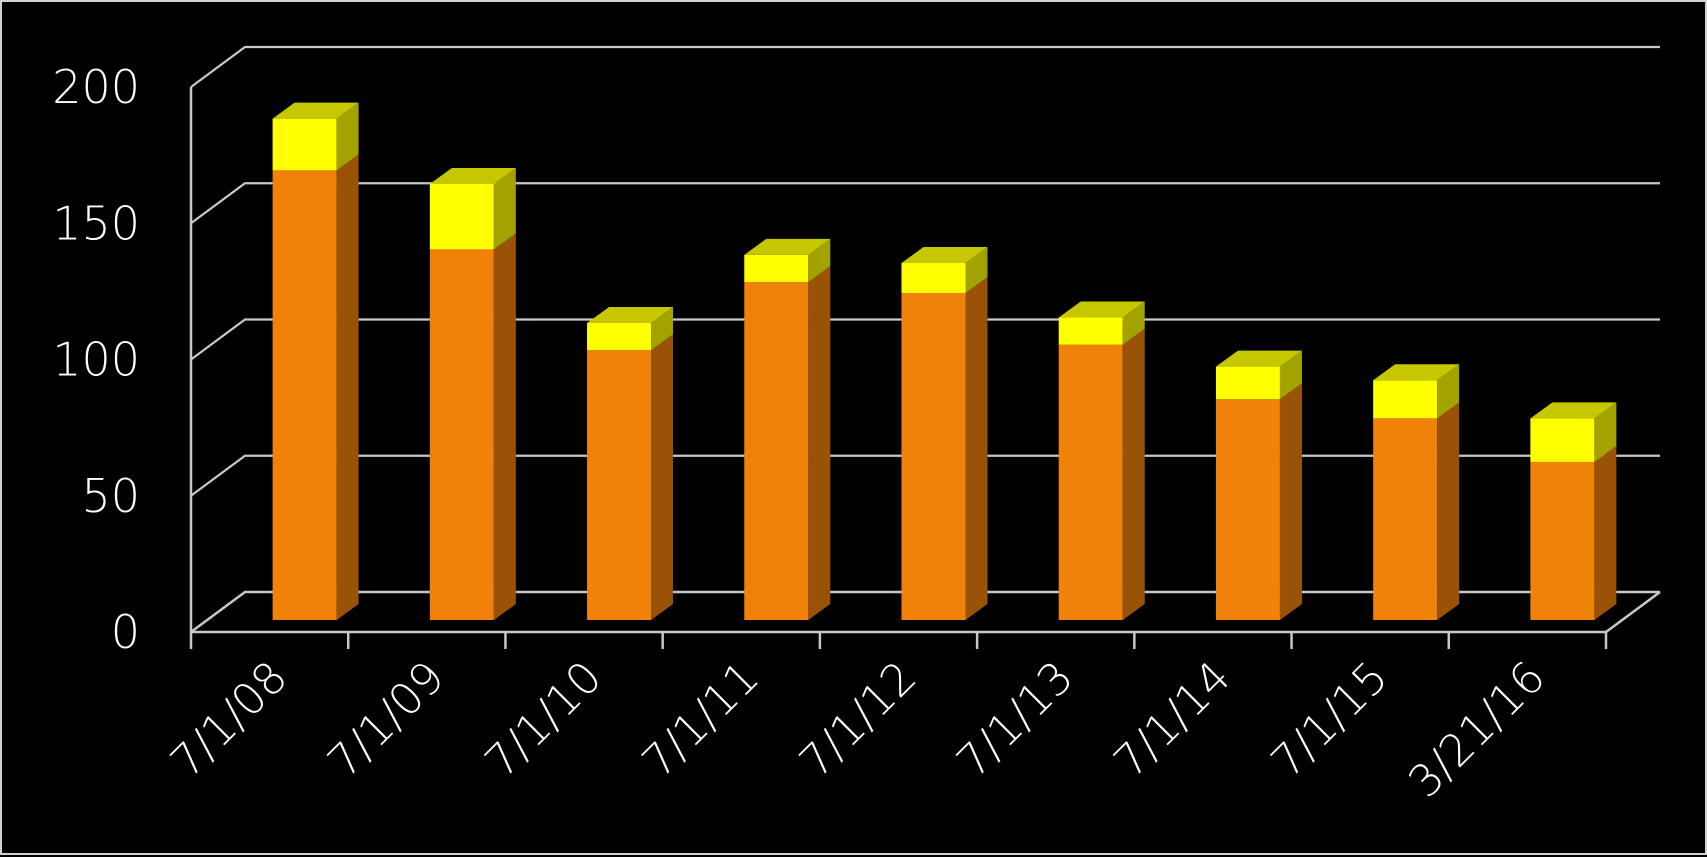 The height and width of the screenshot is (857, 1707). I want to click on x-tick-label: 7/1/15, so click(1330, 720).